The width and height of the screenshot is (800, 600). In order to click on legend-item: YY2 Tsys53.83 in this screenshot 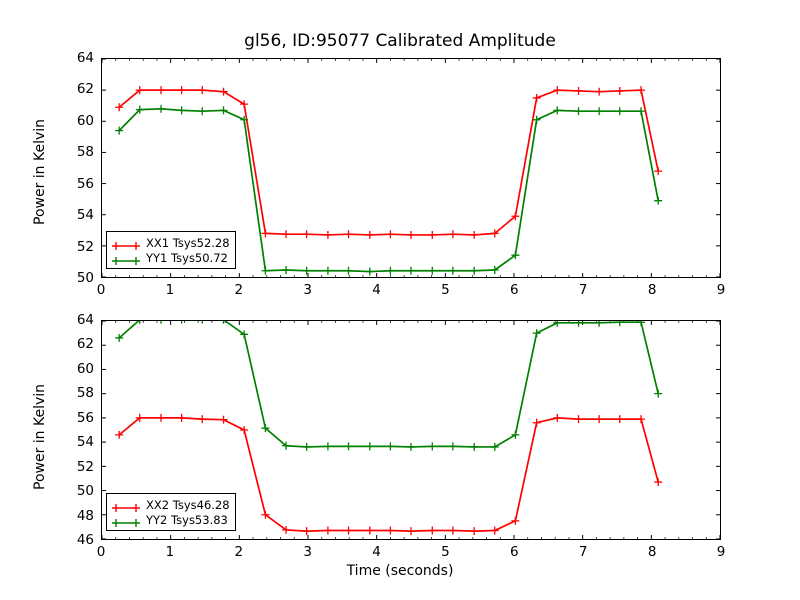, I will do `click(170, 519)`.